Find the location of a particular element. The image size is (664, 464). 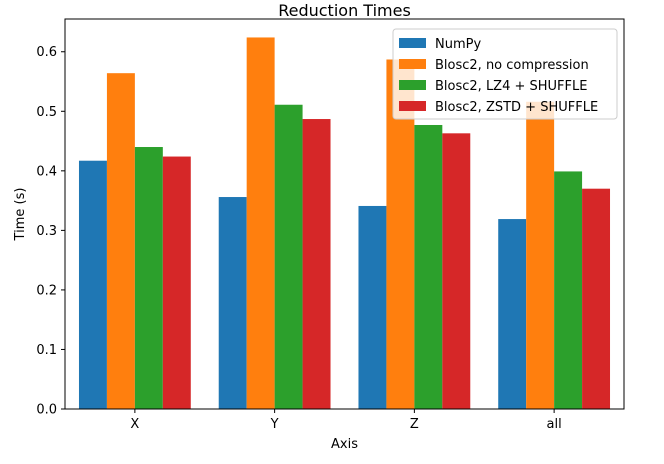

y-tick-label: 0.2 is located at coordinates (46, 290).